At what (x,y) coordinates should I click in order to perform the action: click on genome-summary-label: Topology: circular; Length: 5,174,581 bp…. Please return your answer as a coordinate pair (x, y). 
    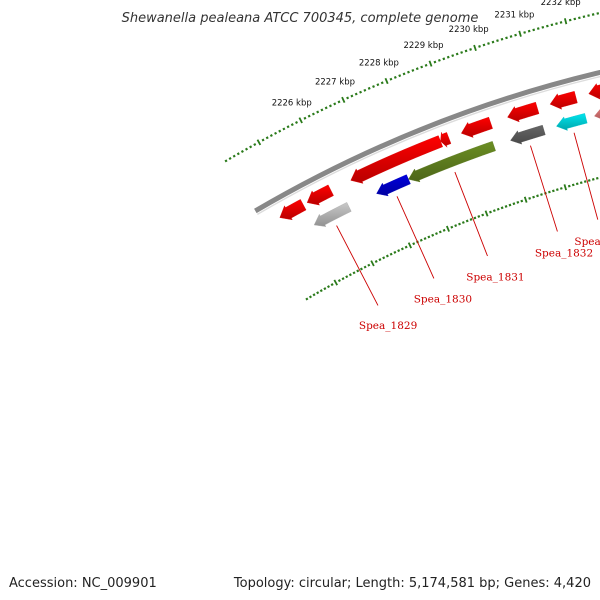
    Looking at the image, I should click on (412, 583).